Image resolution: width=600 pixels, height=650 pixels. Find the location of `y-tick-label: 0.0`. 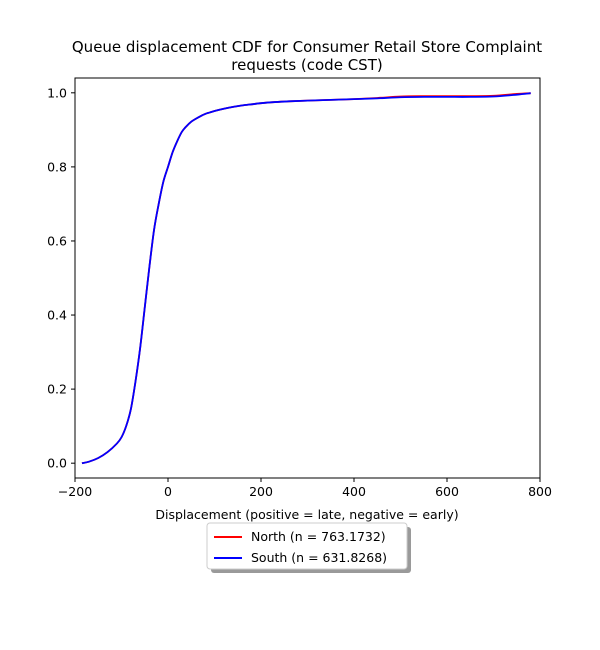

y-tick-label: 0.0 is located at coordinates (57, 463).